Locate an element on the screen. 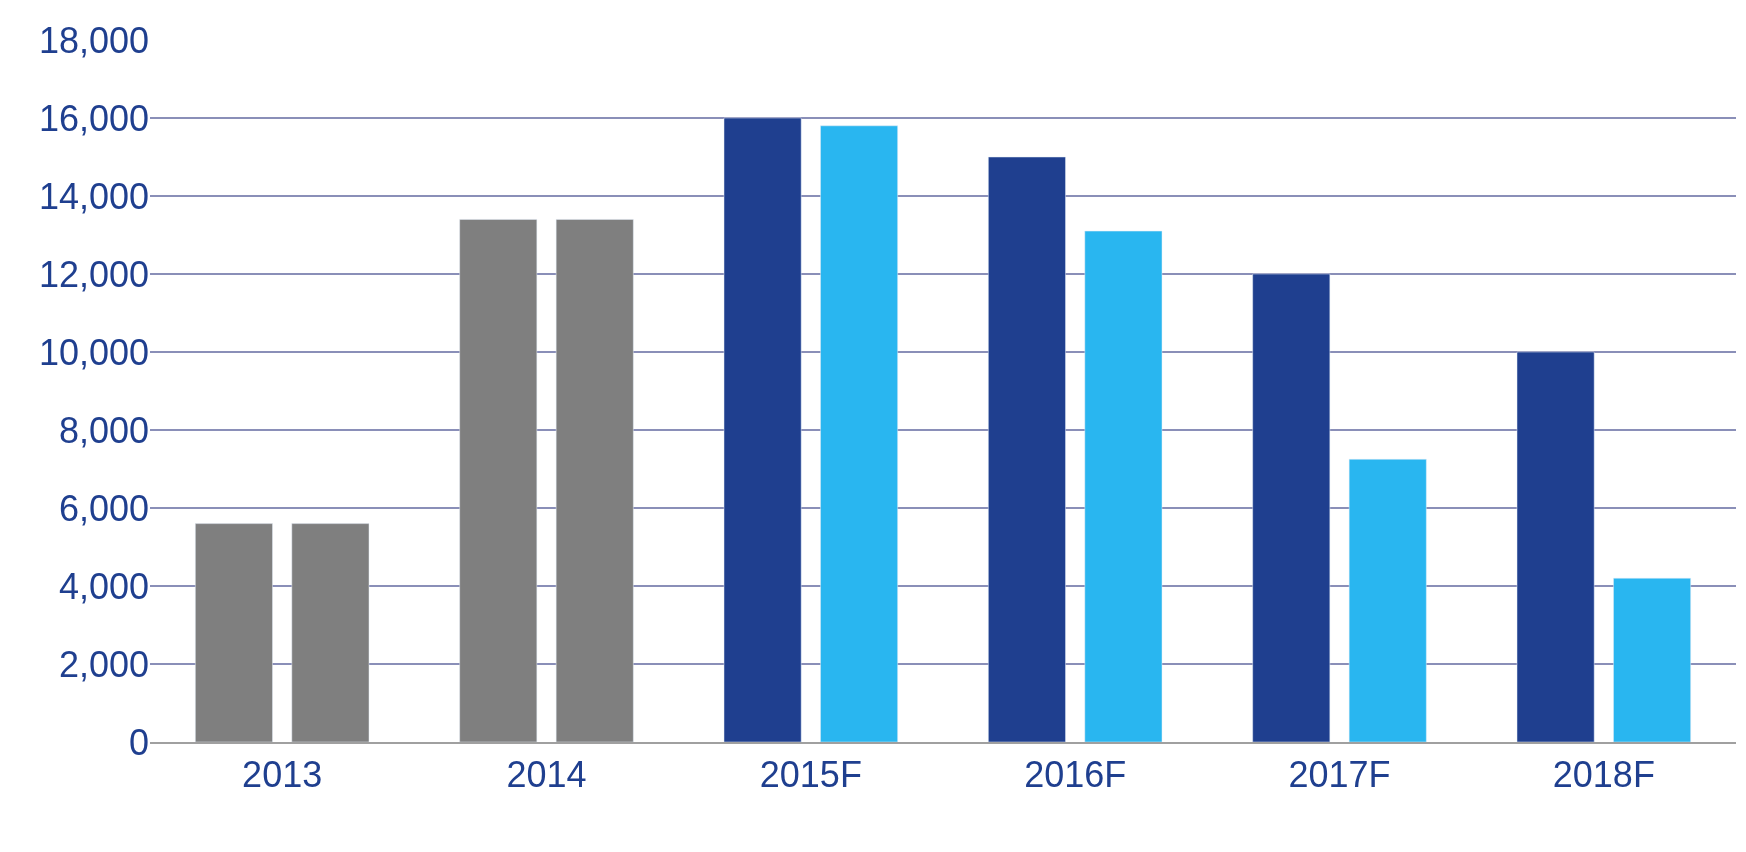 The width and height of the screenshot is (1746, 852). y-tick-label: 8,000 is located at coordinates (103, 430).